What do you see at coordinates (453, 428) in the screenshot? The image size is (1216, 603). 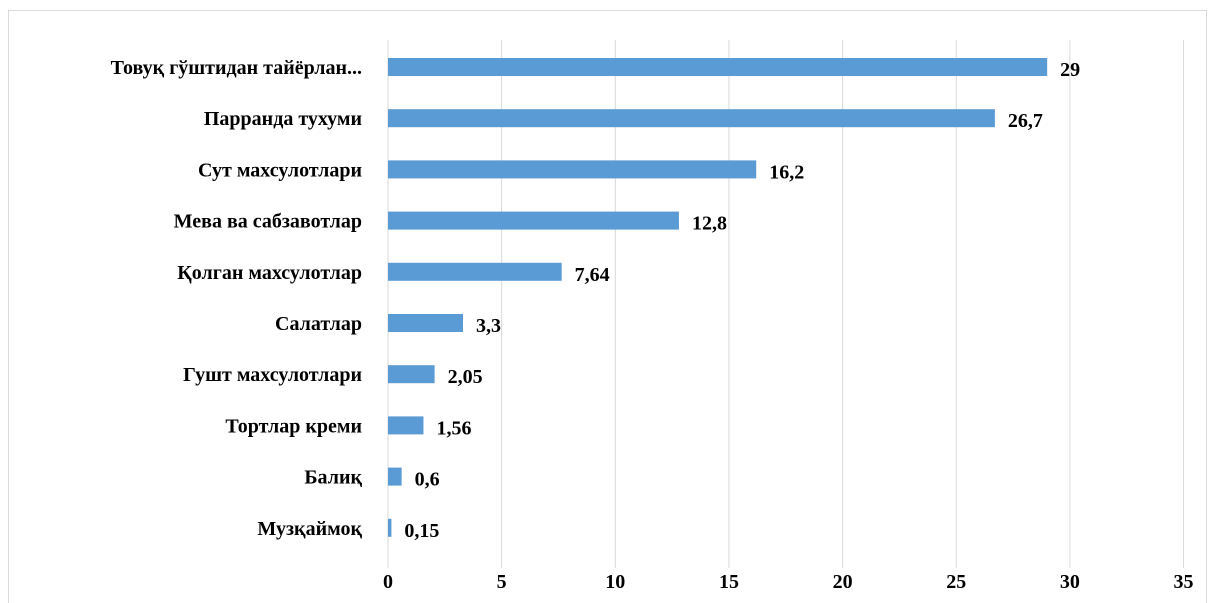 I see `data-label: 1,56` at bounding box center [453, 428].